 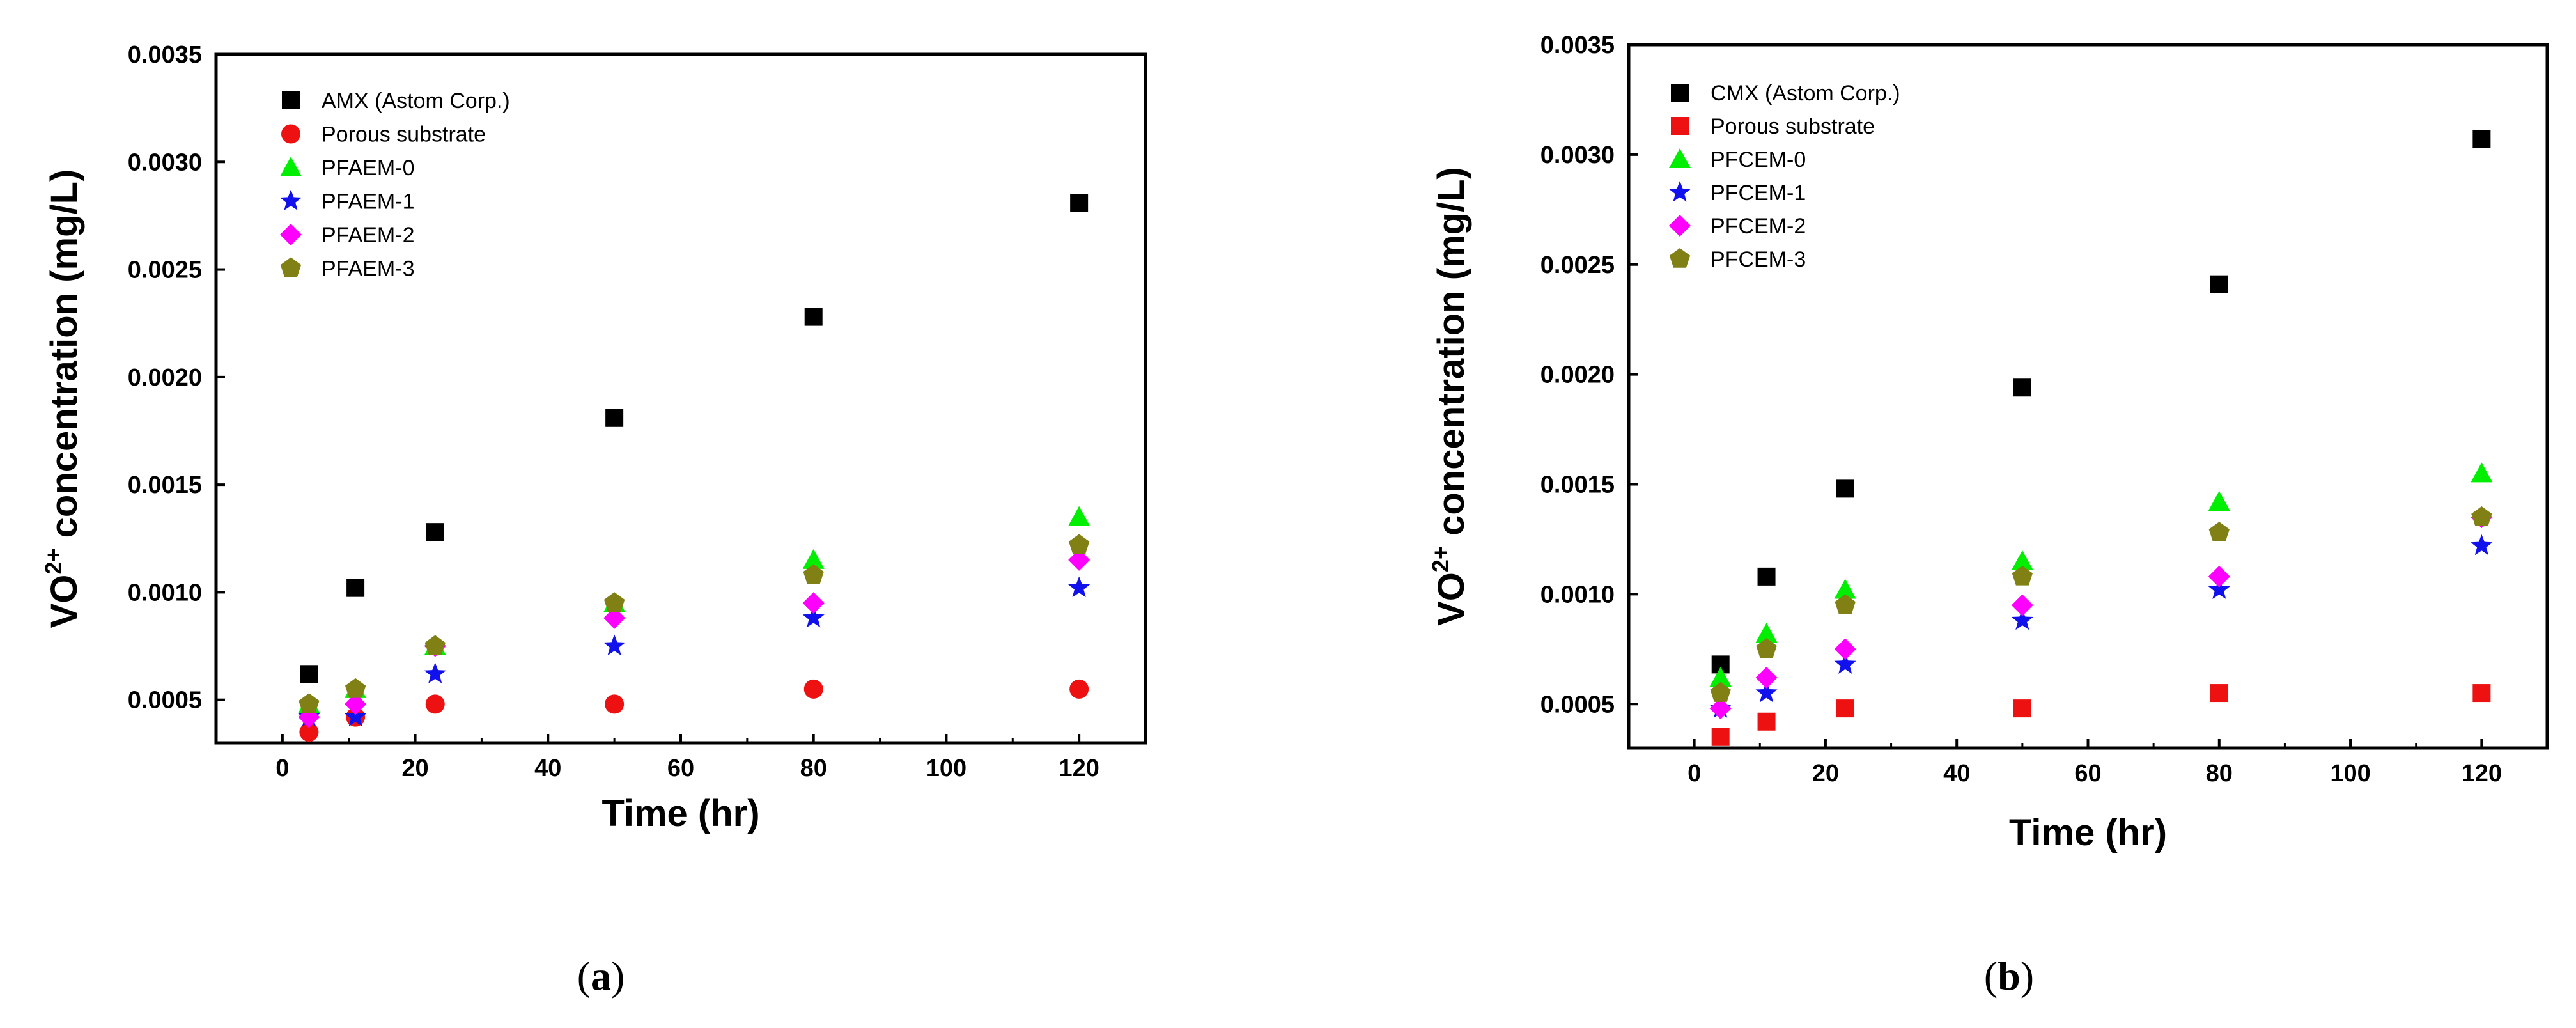 I want to click on panel-label: (b), so click(x=2009, y=976).